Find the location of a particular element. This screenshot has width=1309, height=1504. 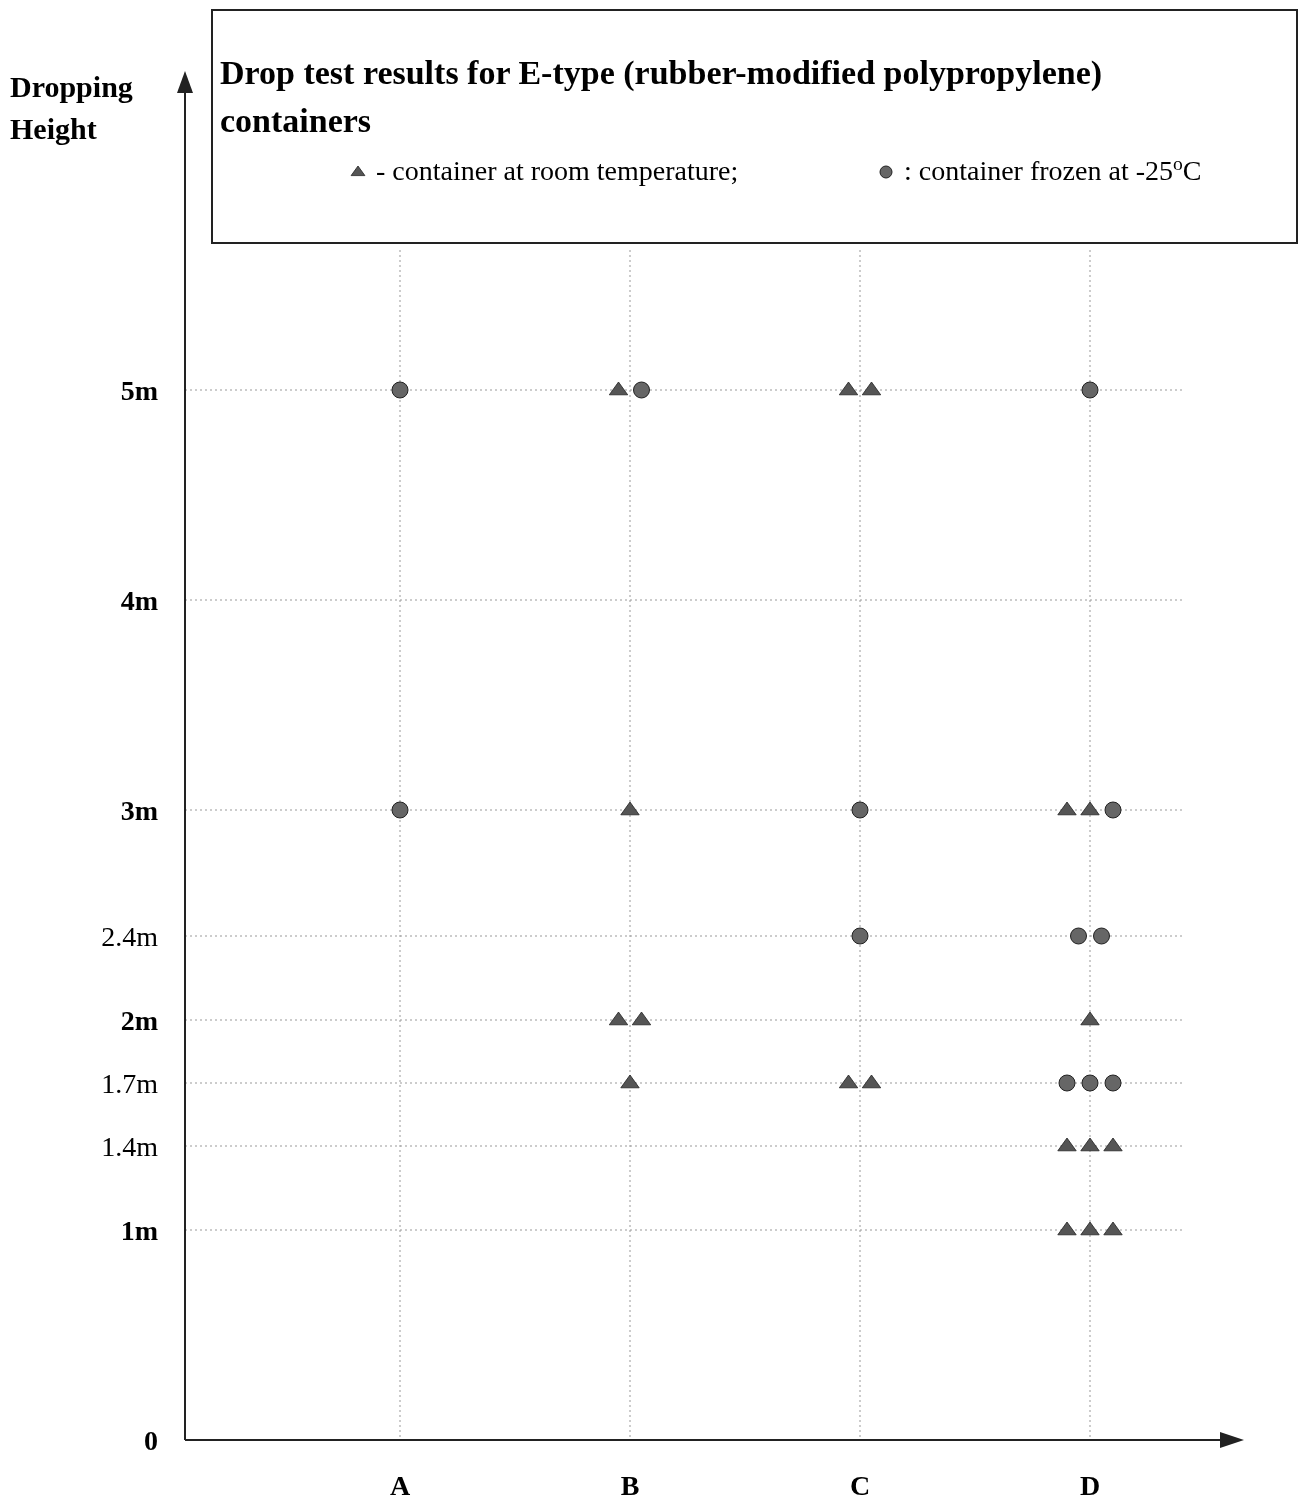

y-tick-label: 5m is located at coordinates (139, 390).